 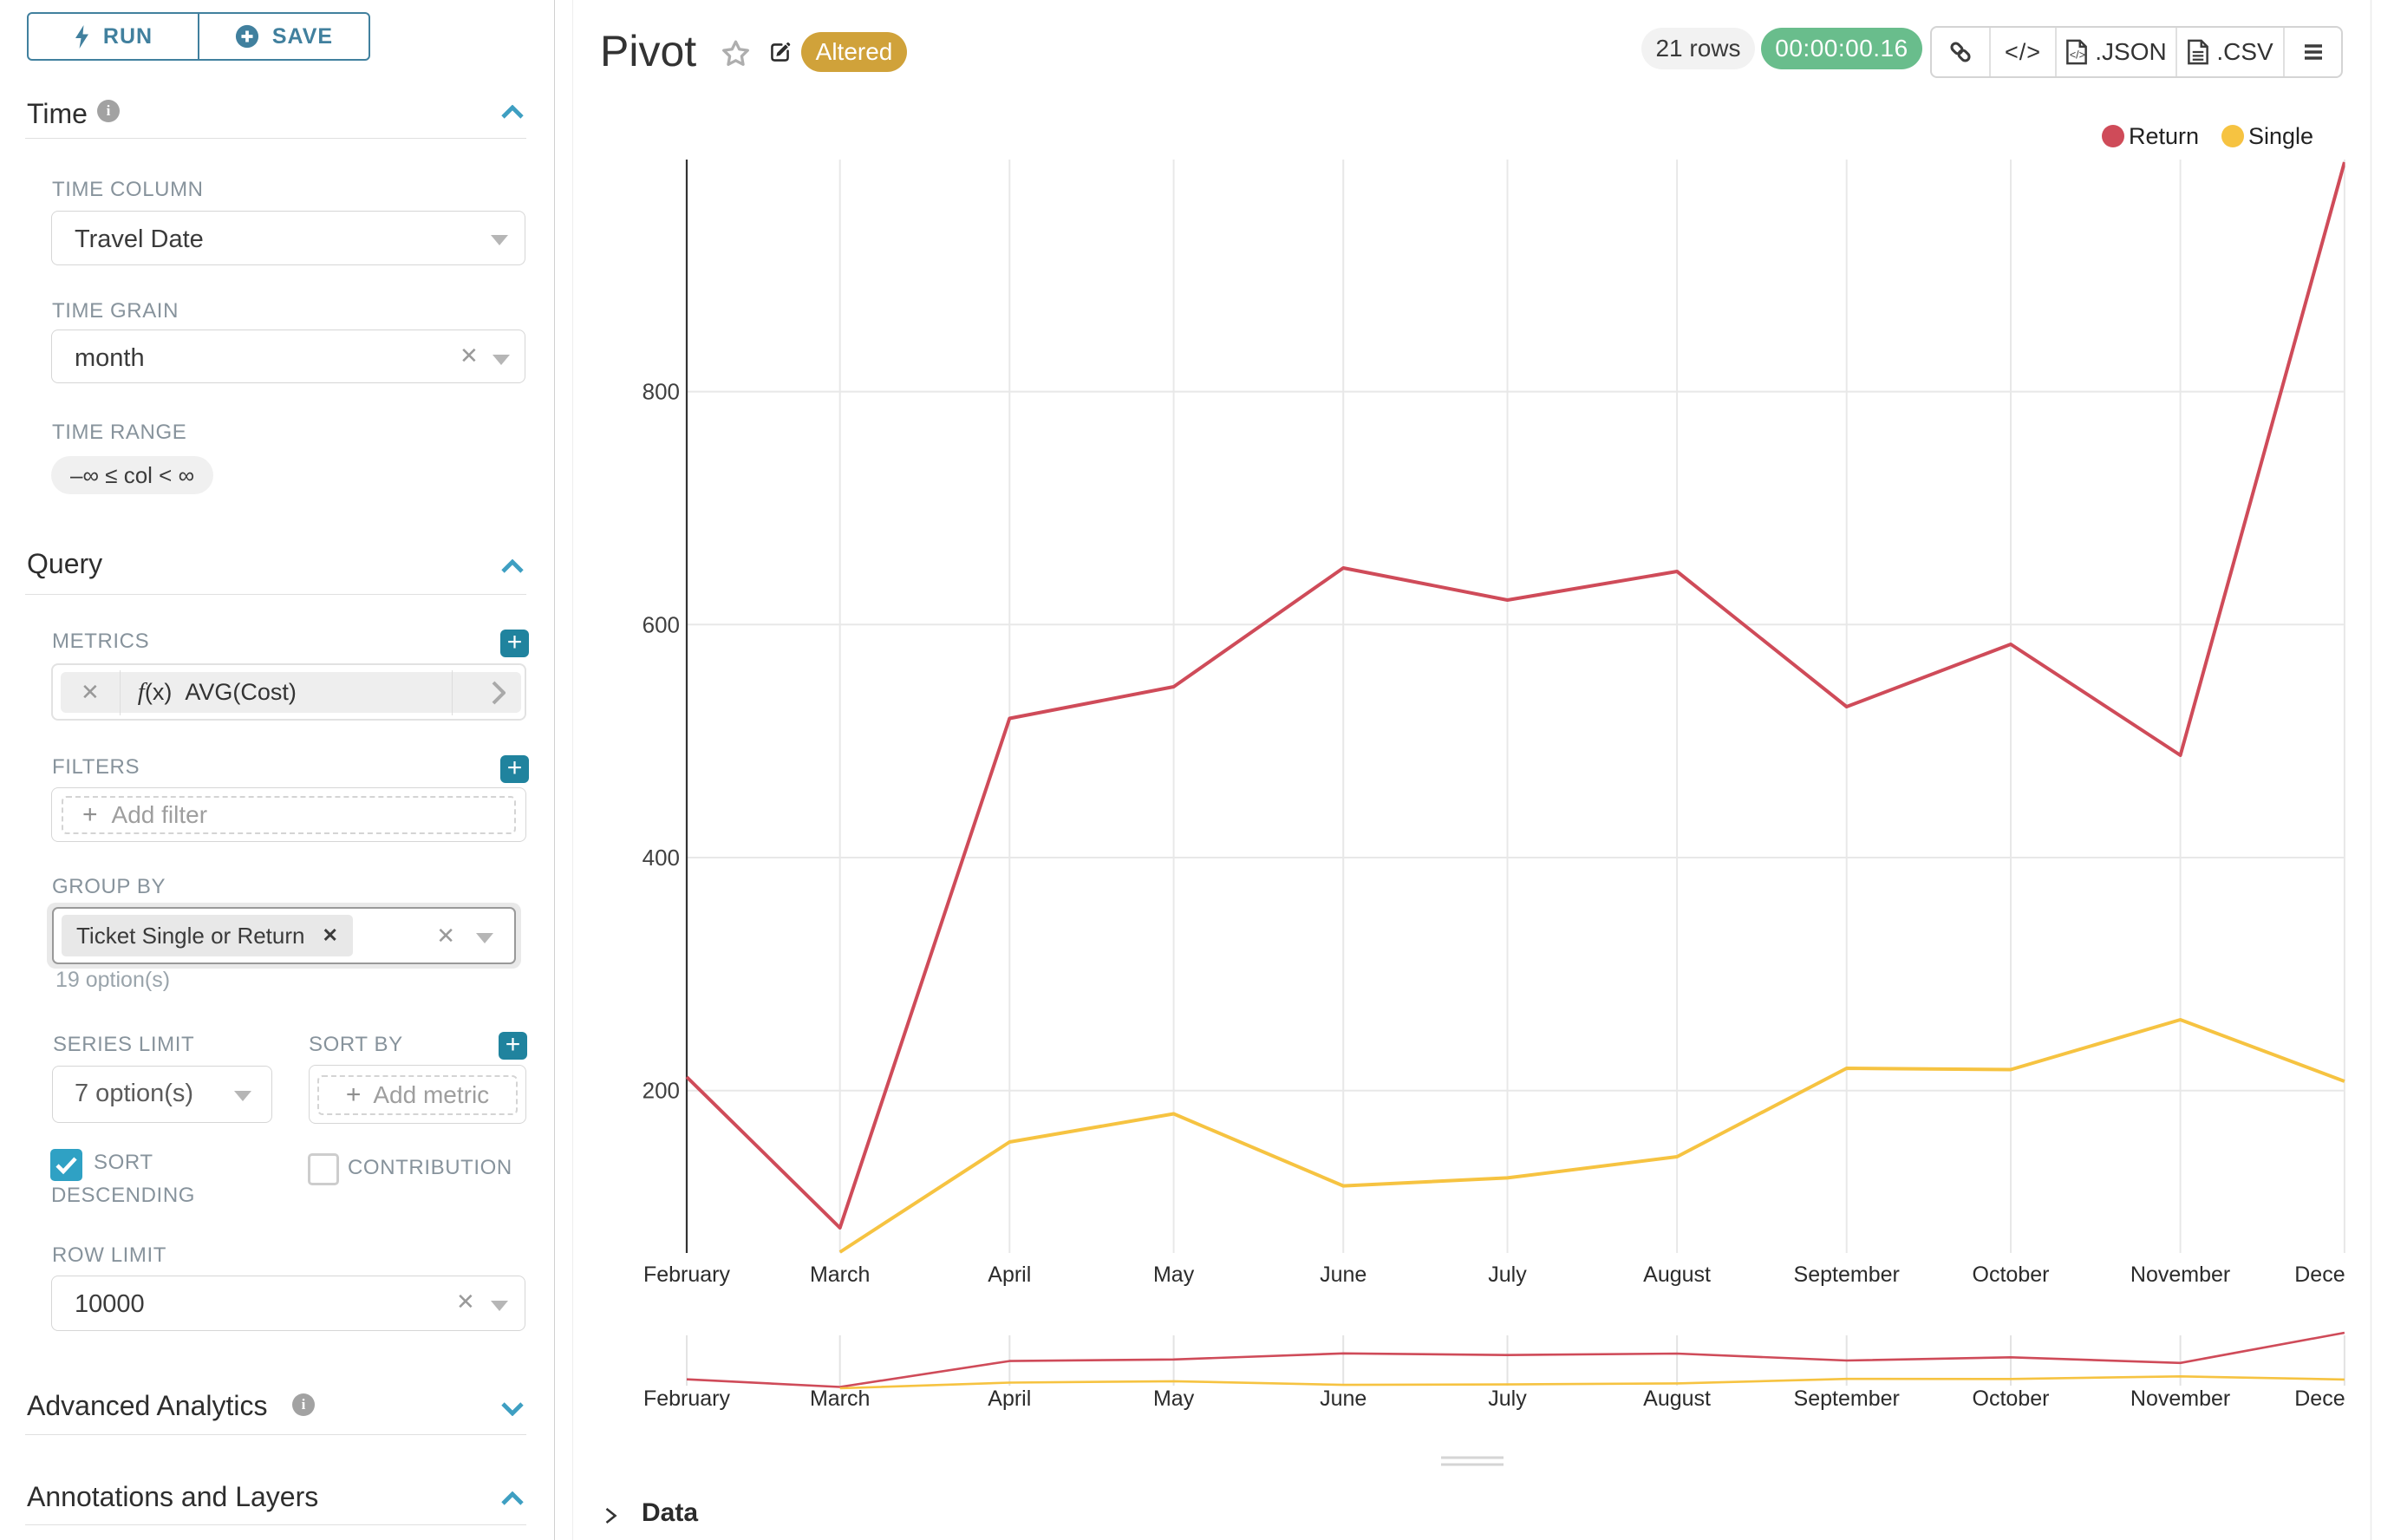 I want to click on svg-text: 200, so click(x=662, y=1091).